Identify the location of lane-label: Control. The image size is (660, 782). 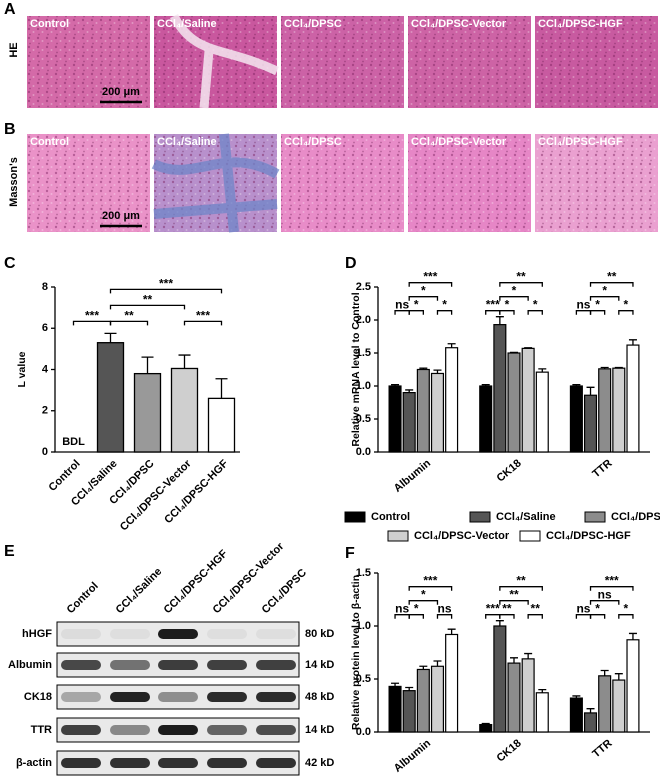
(83, 598).